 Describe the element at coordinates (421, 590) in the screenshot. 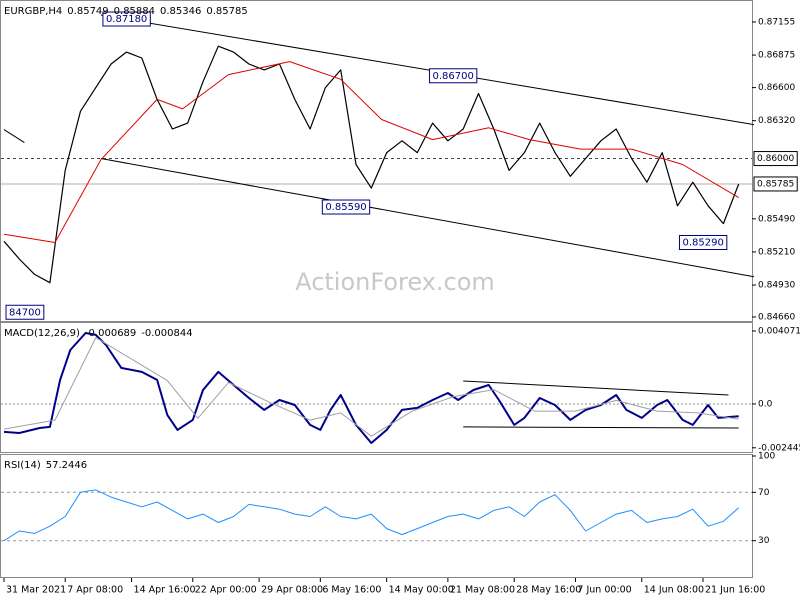

I see `x-tick-label: 14 May 00:00` at that location.